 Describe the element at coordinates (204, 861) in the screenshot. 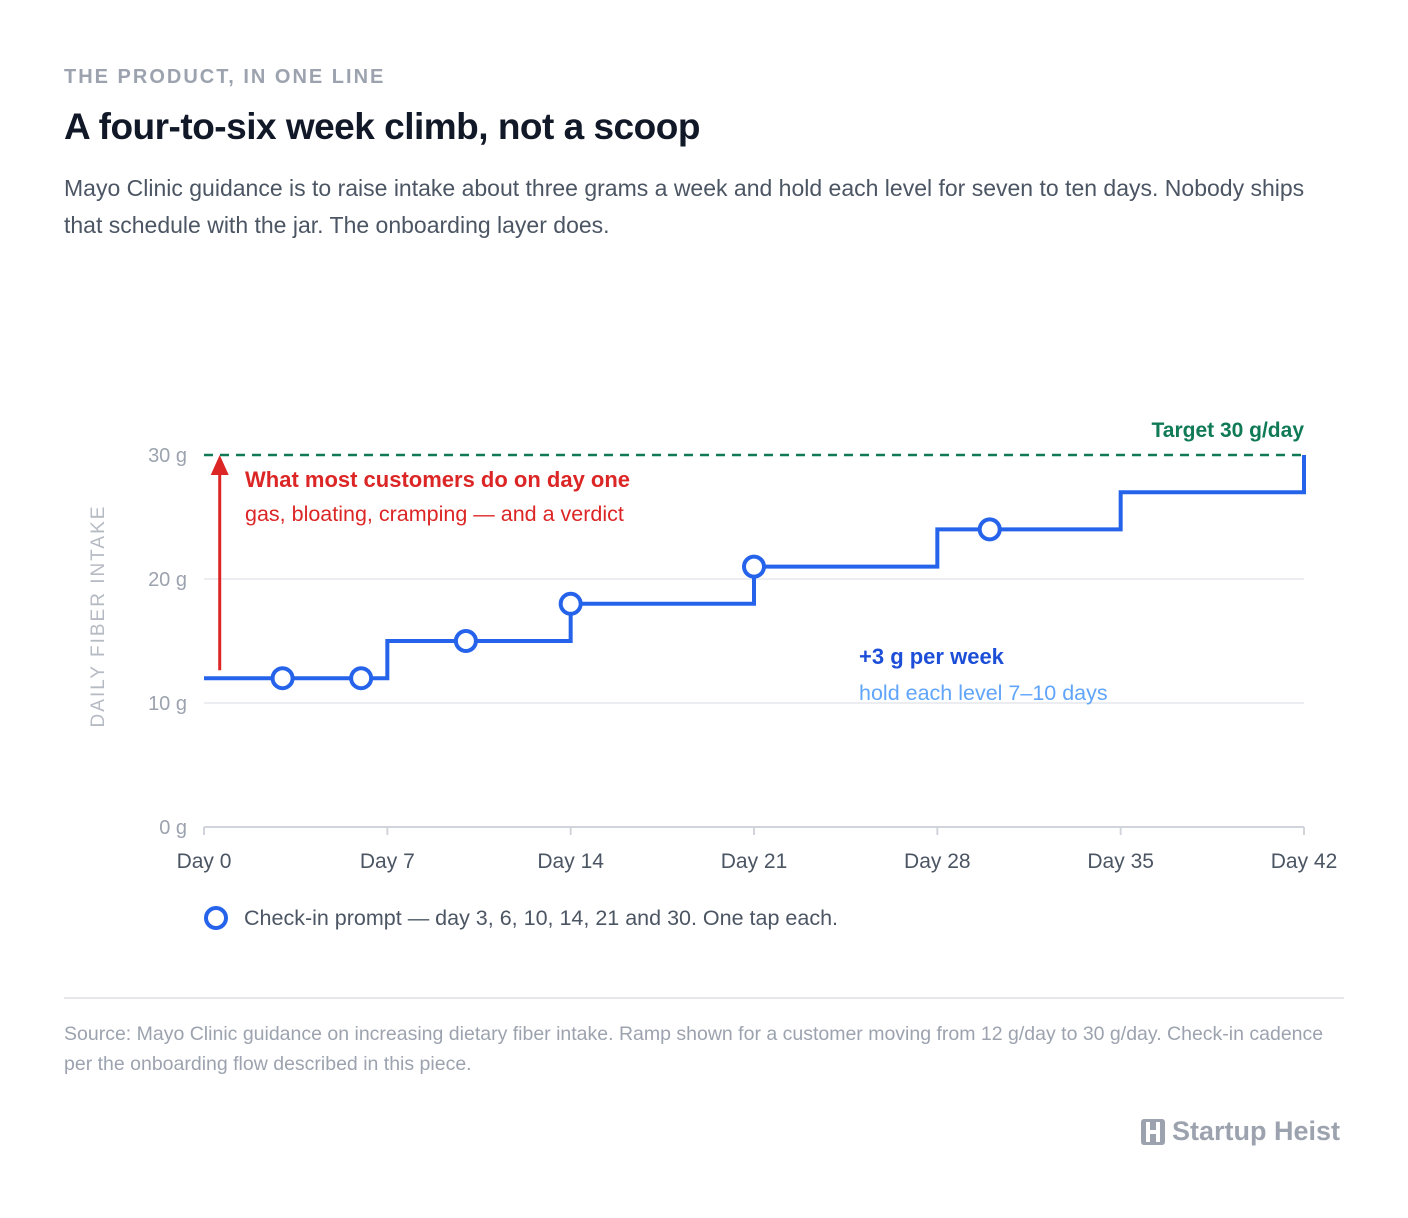

I see `x-tick-label: Day 0` at that location.